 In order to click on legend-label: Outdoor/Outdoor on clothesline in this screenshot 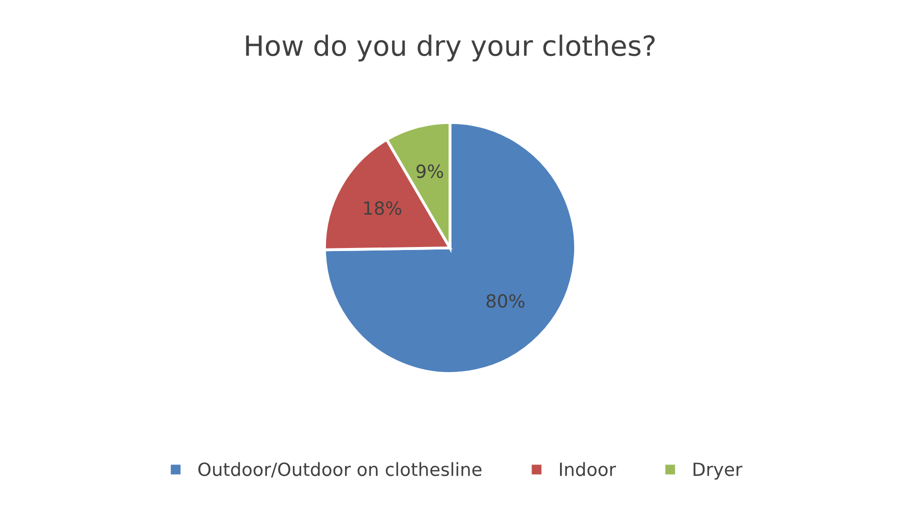, I will do `click(340, 470)`.